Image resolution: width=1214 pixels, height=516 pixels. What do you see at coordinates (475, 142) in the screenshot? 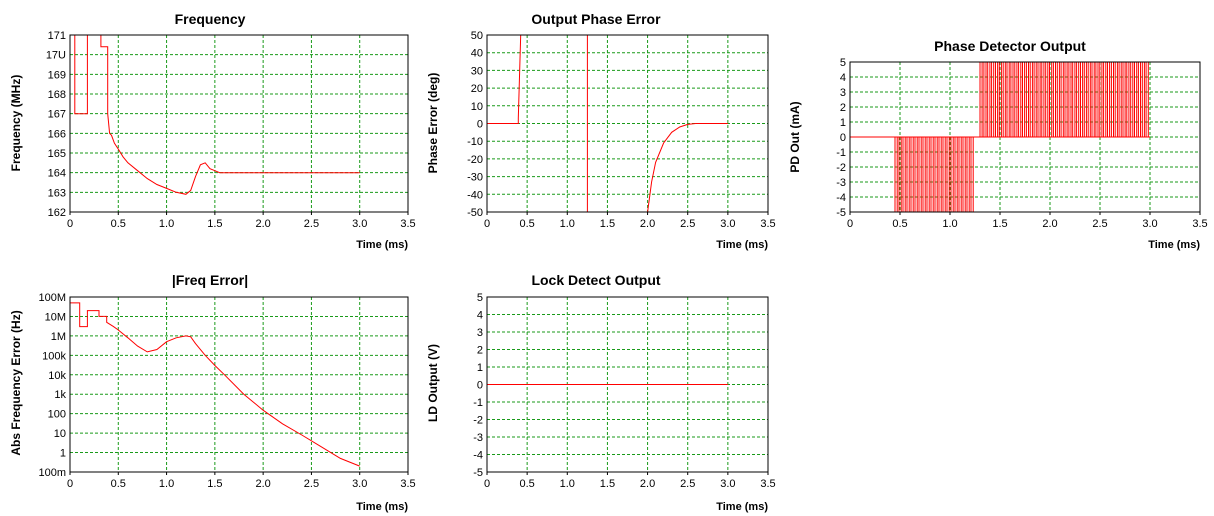
I see `y-tick-label: -10` at bounding box center [475, 142].